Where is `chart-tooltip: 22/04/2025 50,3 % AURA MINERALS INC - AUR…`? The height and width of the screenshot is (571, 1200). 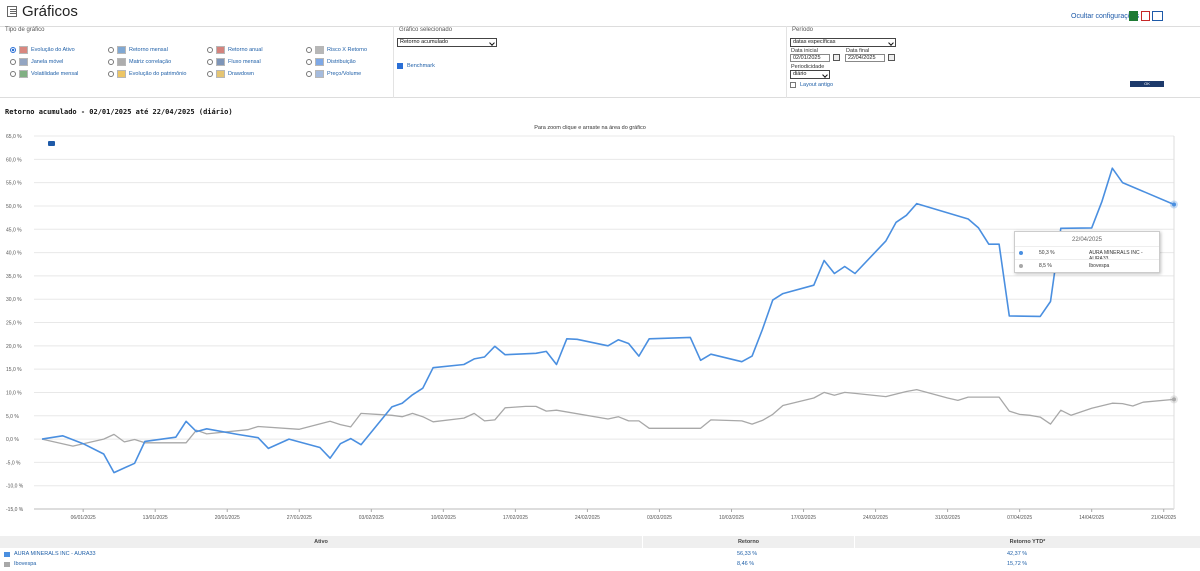 chart-tooltip: 22/04/2025 50,3 % AURA MINERALS INC - AUR… is located at coordinates (1087, 252).